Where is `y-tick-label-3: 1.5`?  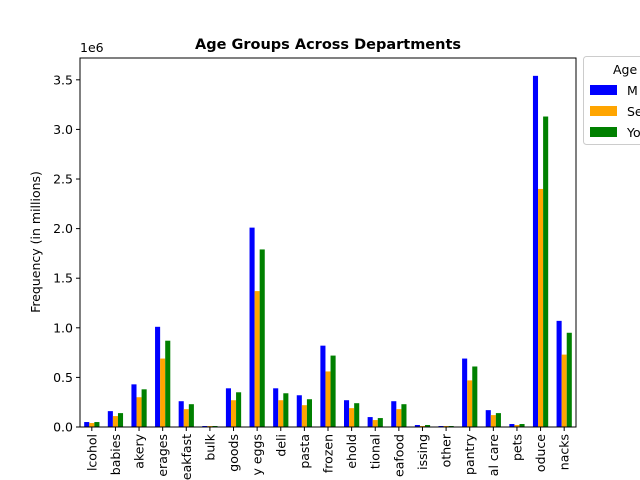 y-tick-label-3: 1.5 is located at coordinates (63, 278).